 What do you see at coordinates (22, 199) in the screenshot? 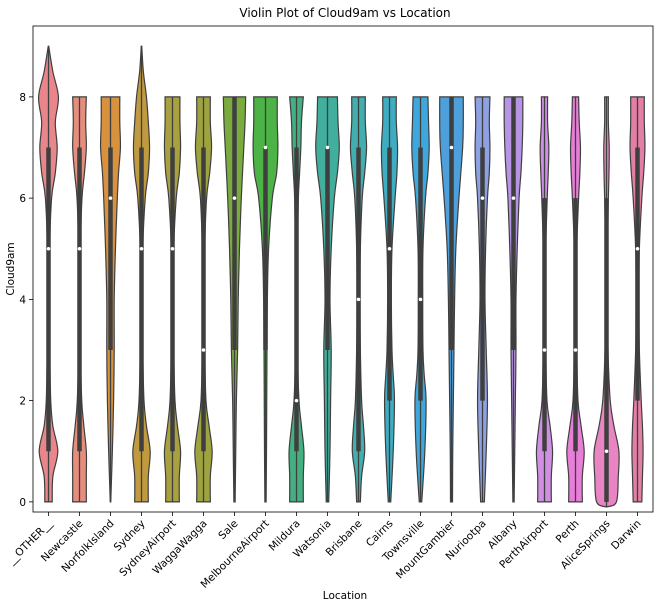
I see `y-tick-label: 6` at bounding box center [22, 199].